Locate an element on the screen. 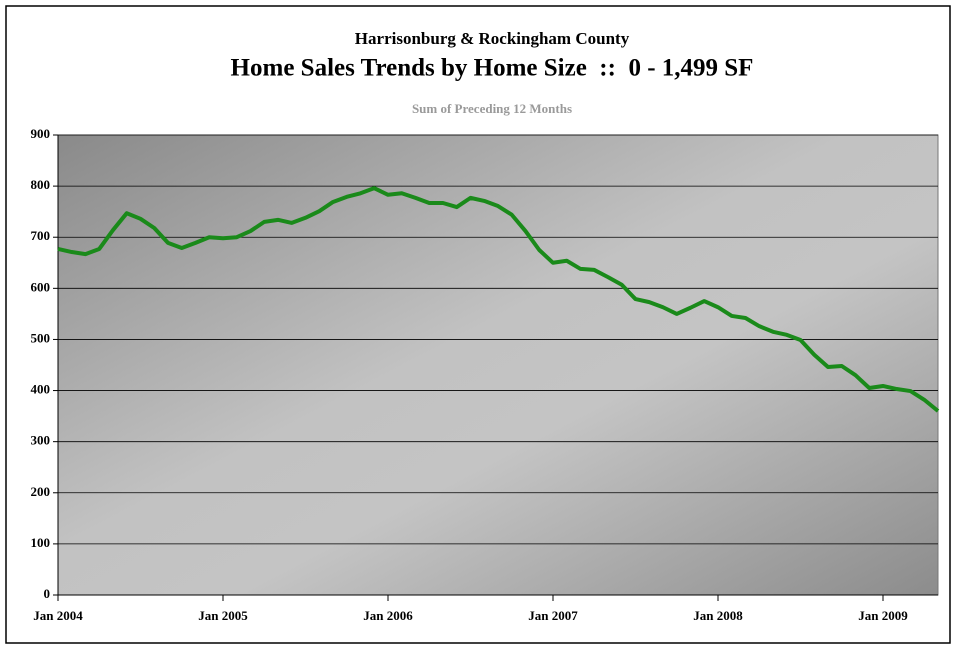 This screenshot has height=650, width=957. y-tick-label: 100 is located at coordinates (41, 542).